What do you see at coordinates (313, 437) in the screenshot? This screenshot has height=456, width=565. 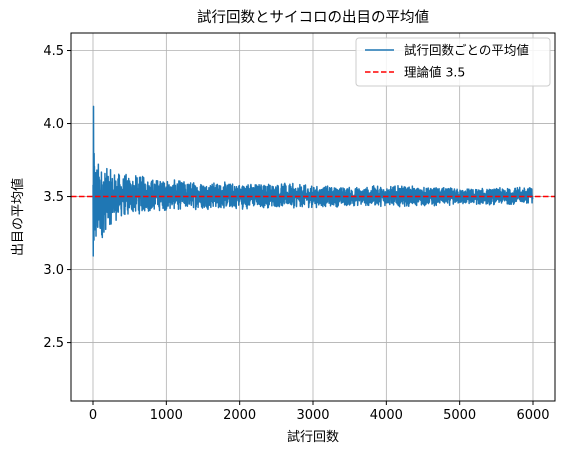 I see `x-axis-title: 試行回数` at bounding box center [313, 437].